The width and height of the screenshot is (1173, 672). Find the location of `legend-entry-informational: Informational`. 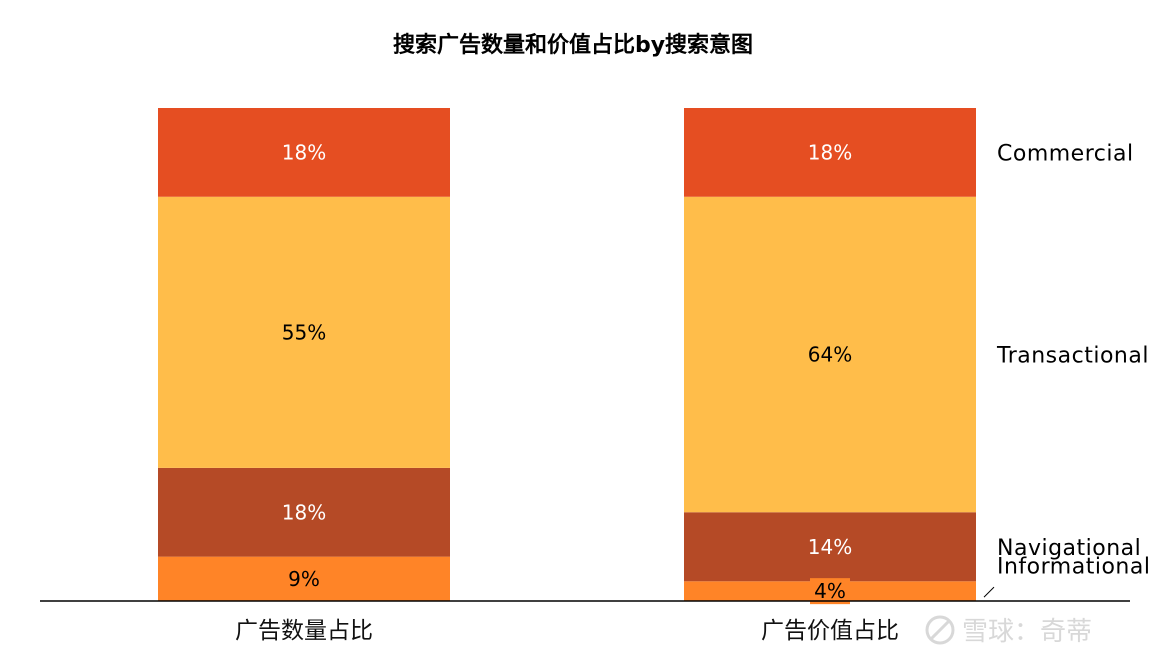

legend-entry-informational: Informational is located at coordinates (1073, 566).